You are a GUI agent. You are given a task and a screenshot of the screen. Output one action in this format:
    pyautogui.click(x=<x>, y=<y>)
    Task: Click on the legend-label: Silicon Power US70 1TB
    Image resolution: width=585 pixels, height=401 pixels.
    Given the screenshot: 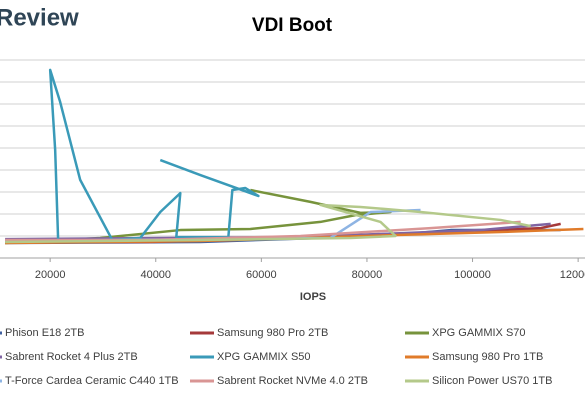 What is the action you would take?
    pyautogui.click(x=492, y=381)
    